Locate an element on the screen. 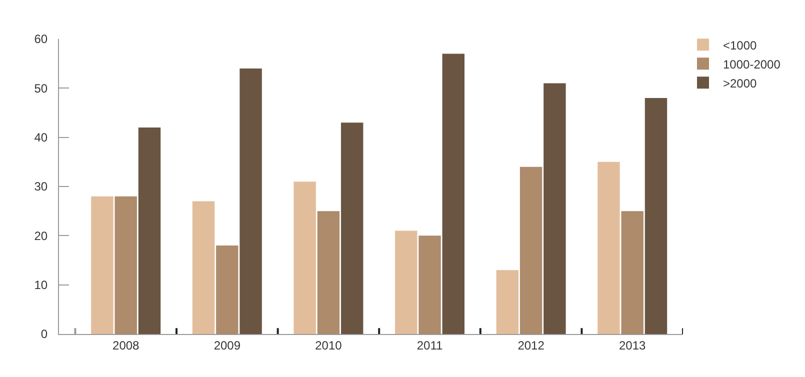 This screenshot has width=805, height=377. x-tick-label: 2013 is located at coordinates (632, 345).